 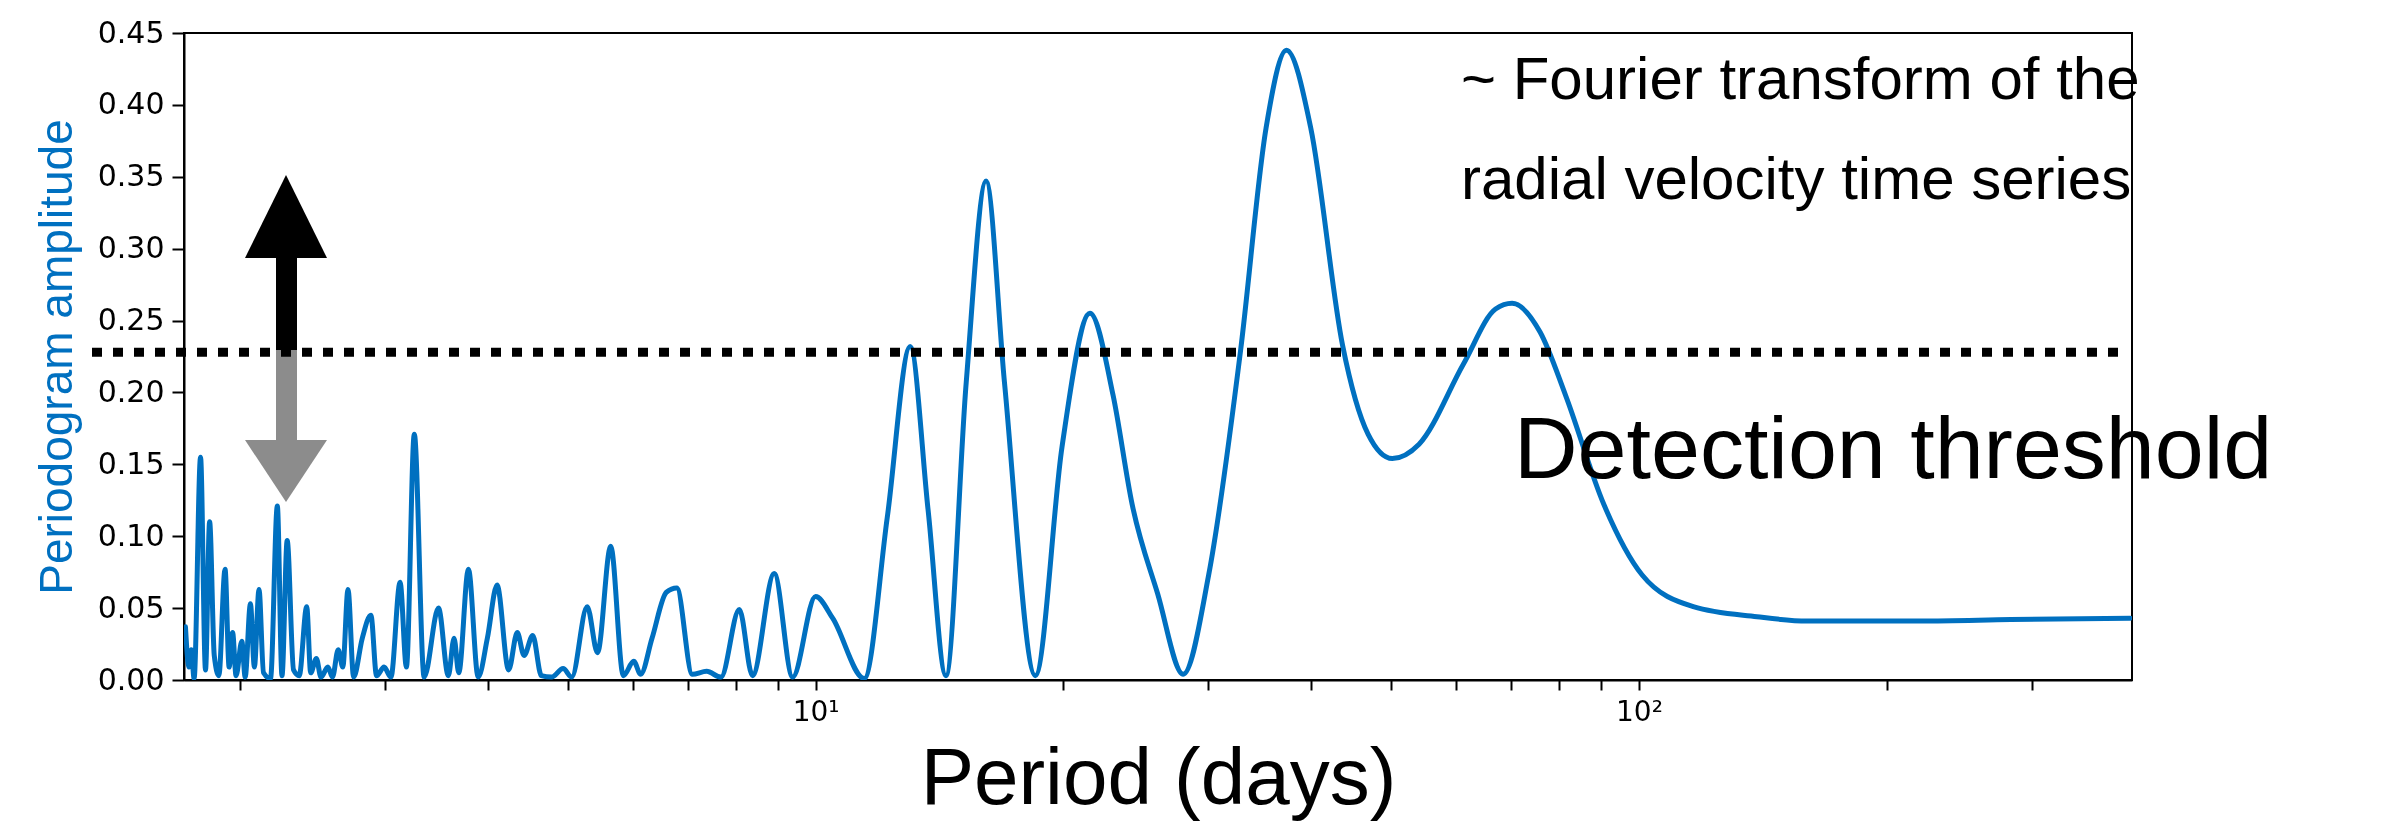 What do you see at coordinates (131, 248) in the screenshot?
I see `y-tick-label: 0.30` at bounding box center [131, 248].